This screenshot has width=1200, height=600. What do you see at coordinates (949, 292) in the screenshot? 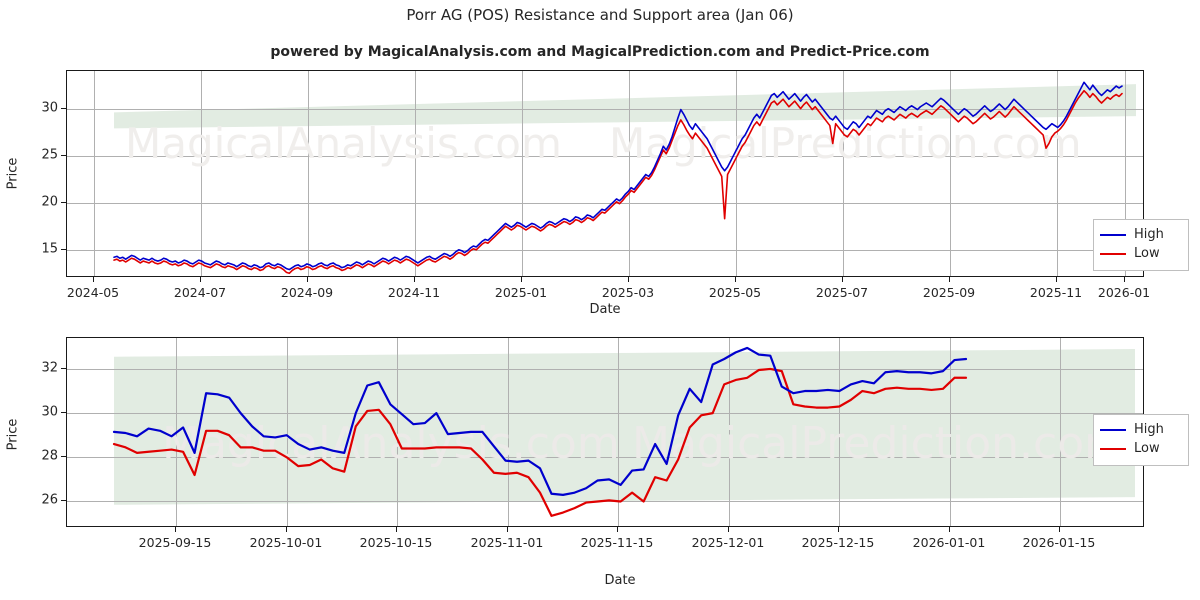
I see `x-tick-label: 2025-09` at bounding box center [949, 292].